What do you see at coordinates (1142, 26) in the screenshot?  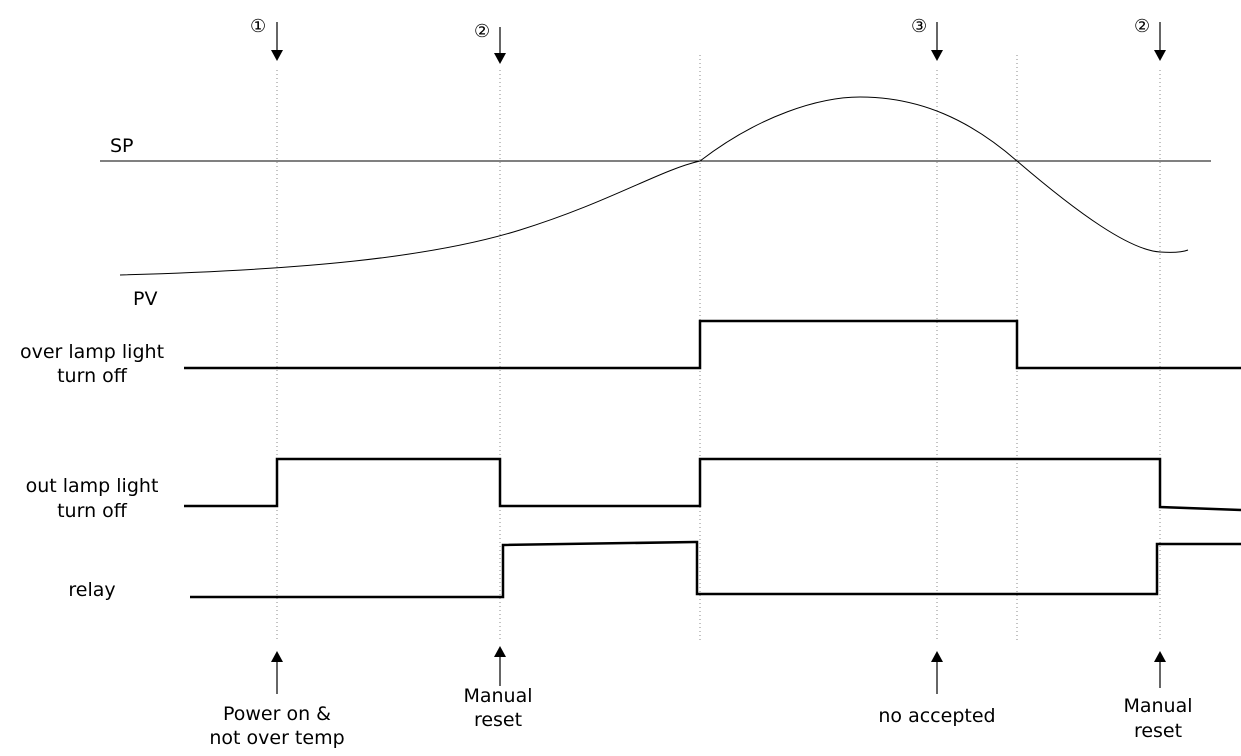 I see `marker-2b-glyph: ②` at bounding box center [1142, 26].